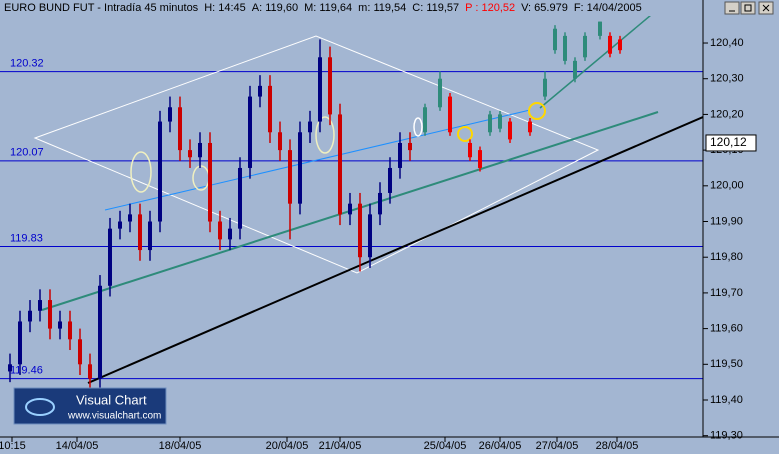 This screenshot has height=454, width=779. I want to click on header-item: F: 14/04/2005, so click(608, 8).